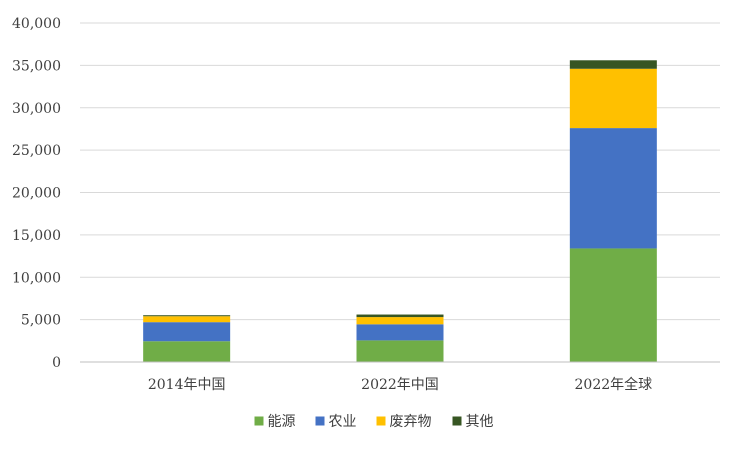  I want to click on legend-label: 其他, so click(480, 422).